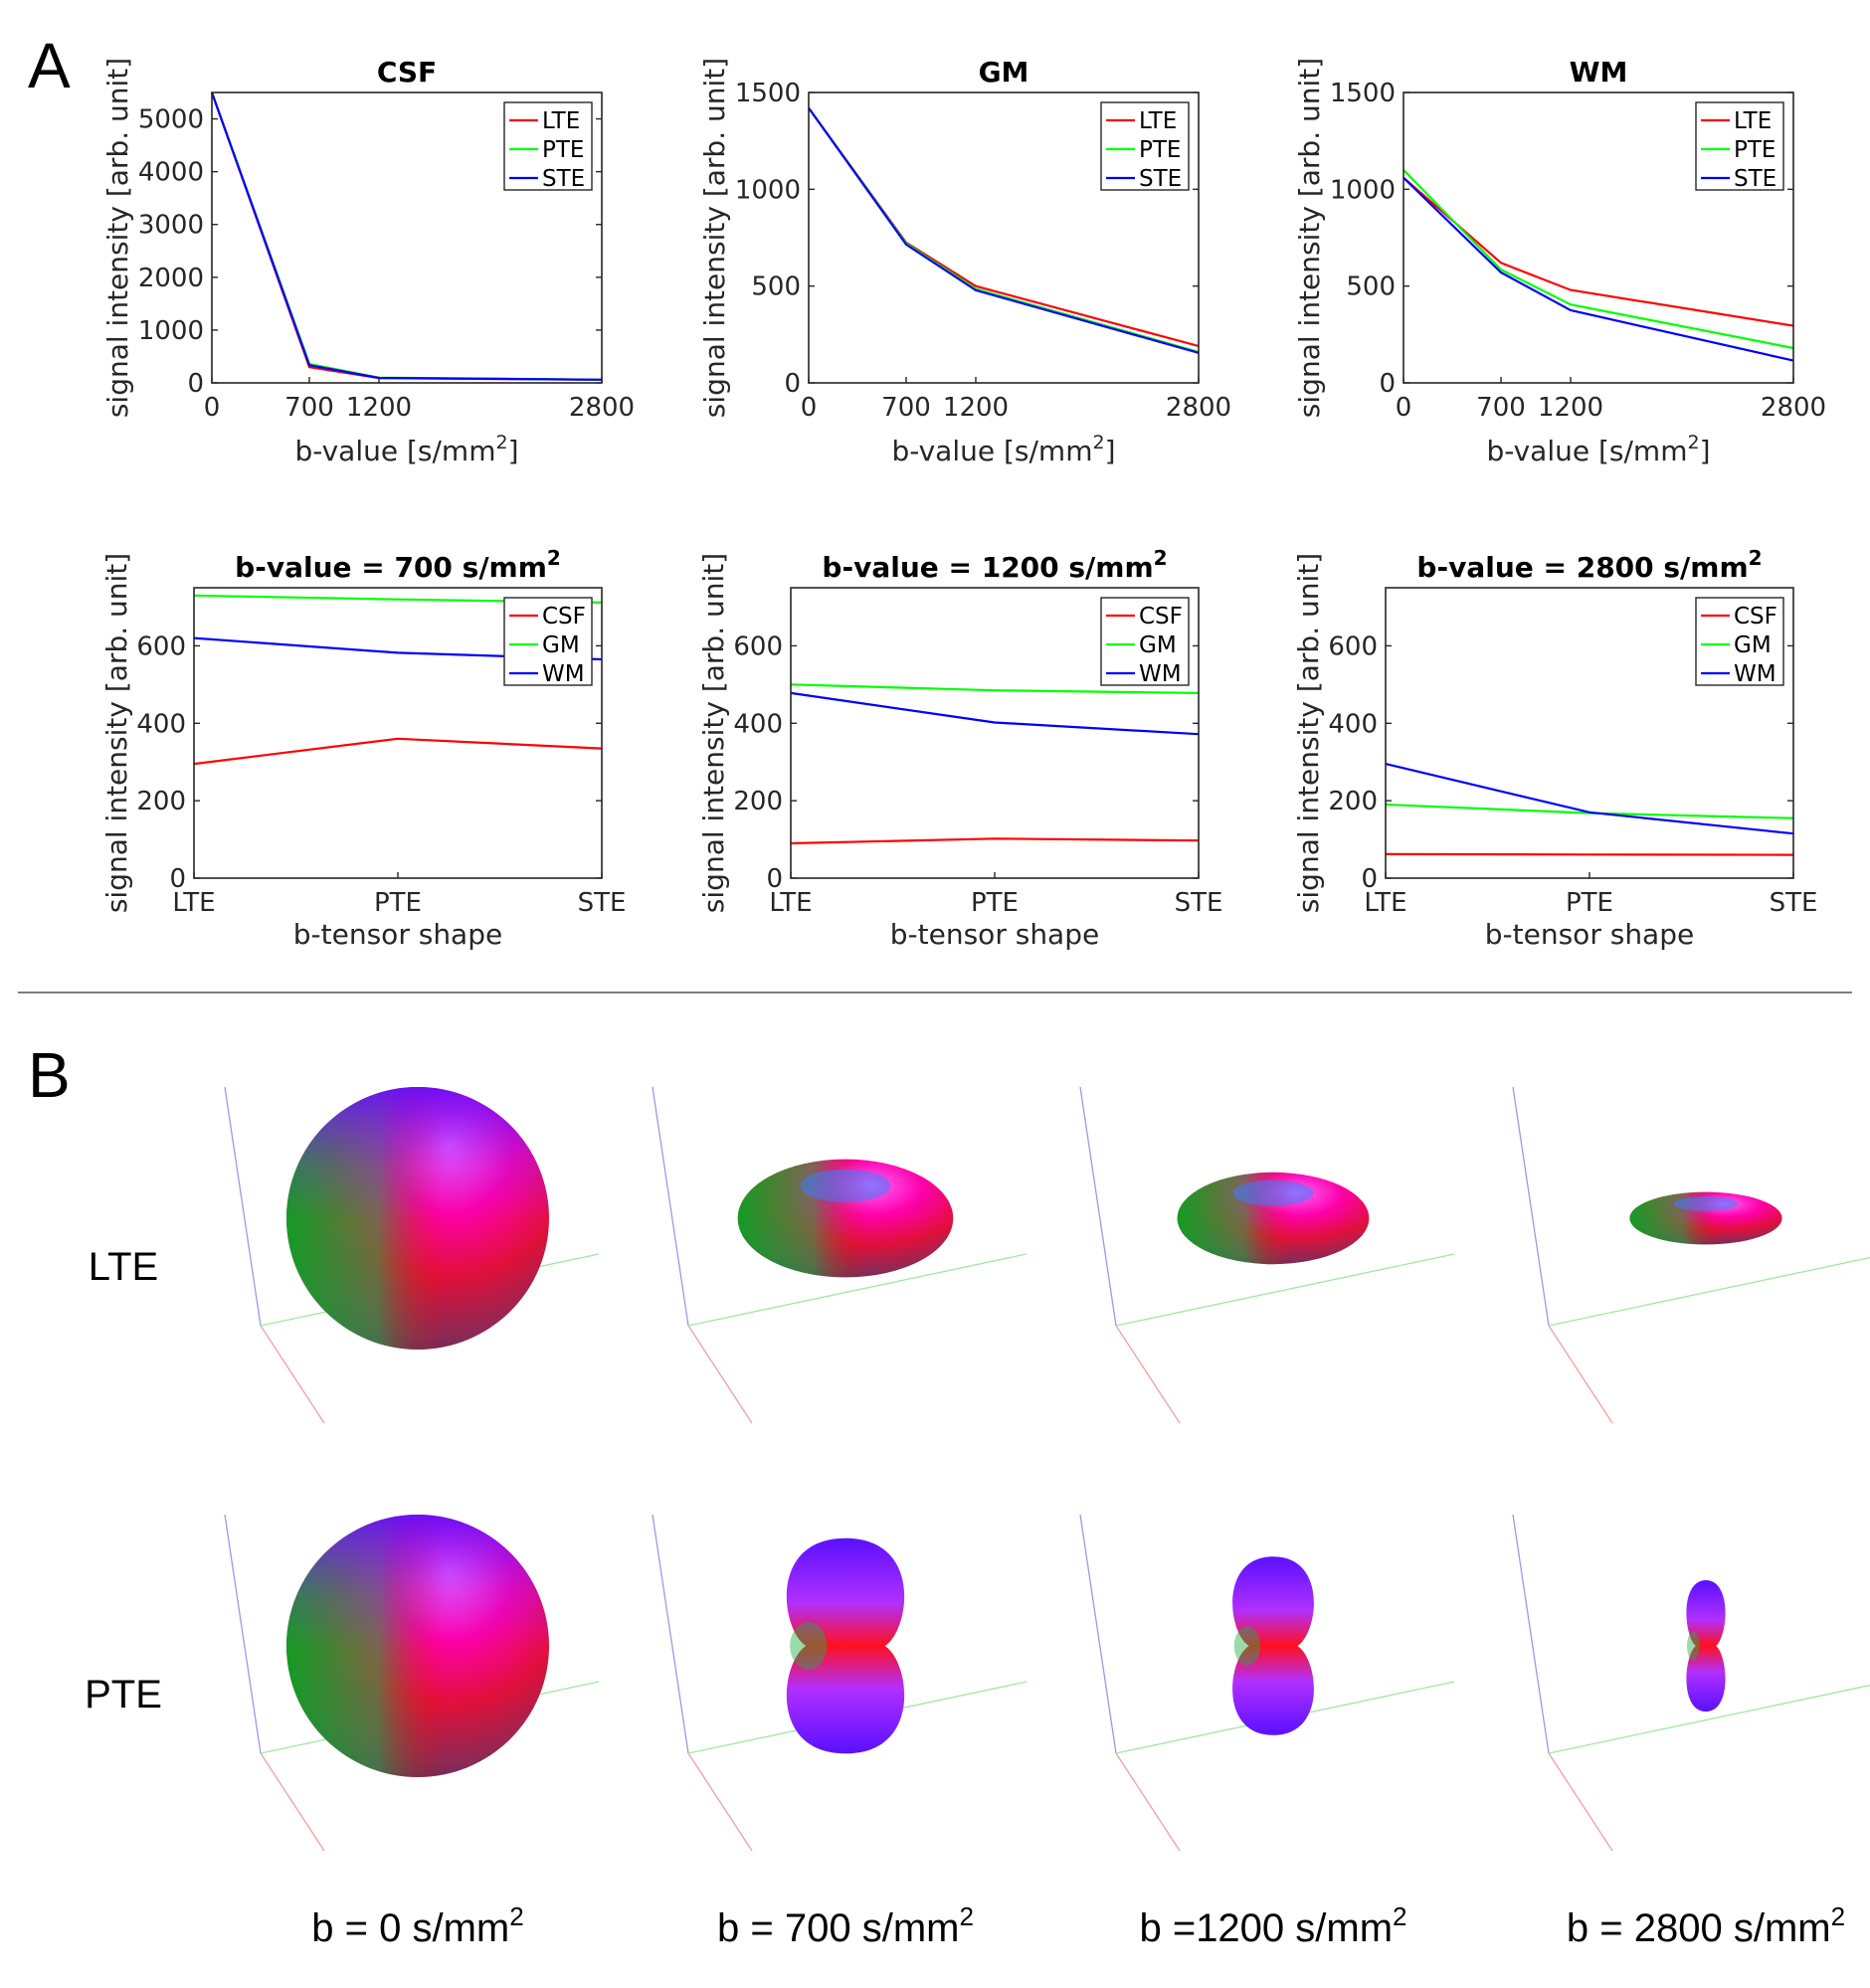  I want to click on y-tick-label: 4000, so click(171, 173).